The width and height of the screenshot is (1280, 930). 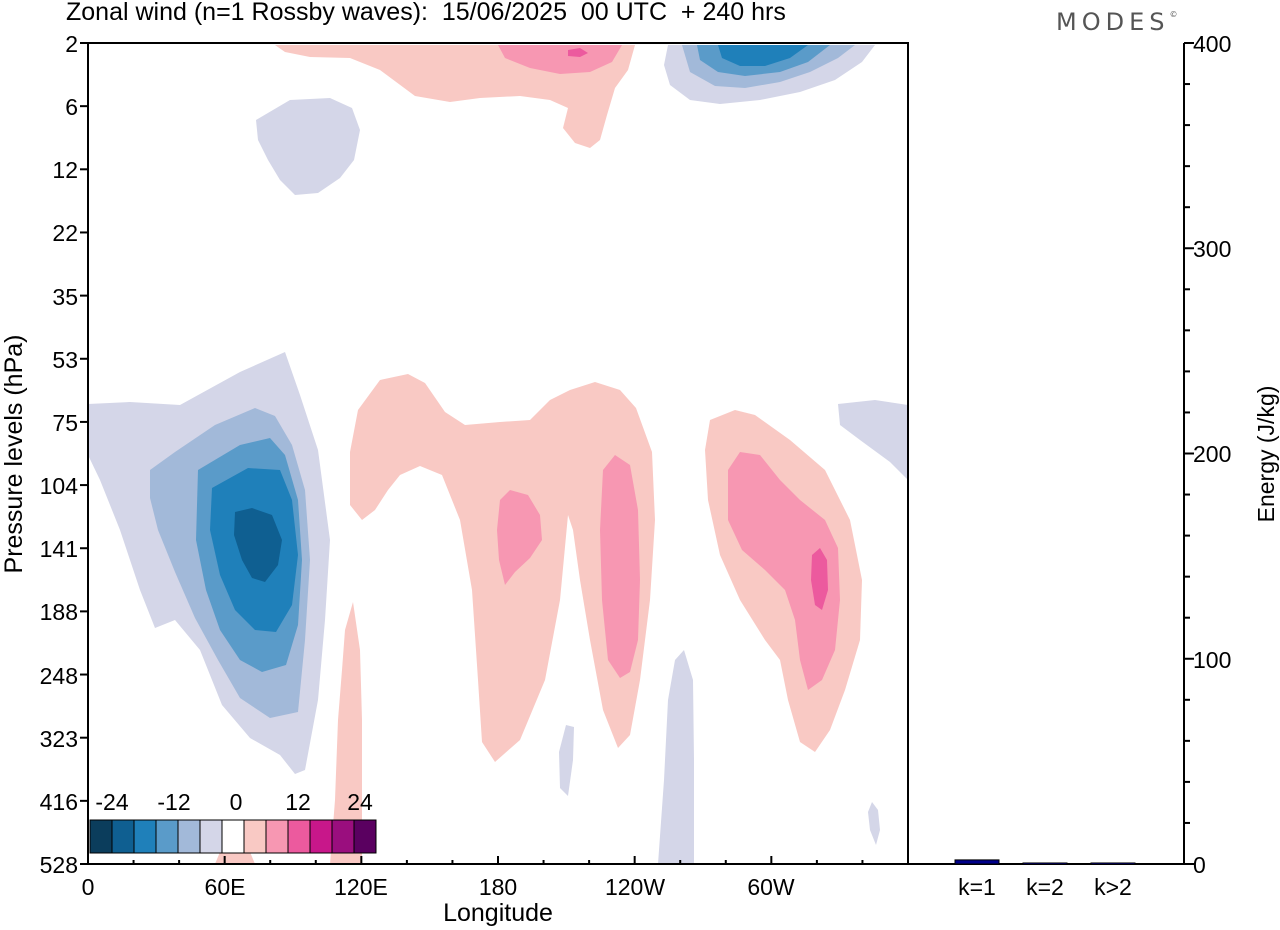 I want to click on y-tick-label: 188, so click(x=59, y=612).